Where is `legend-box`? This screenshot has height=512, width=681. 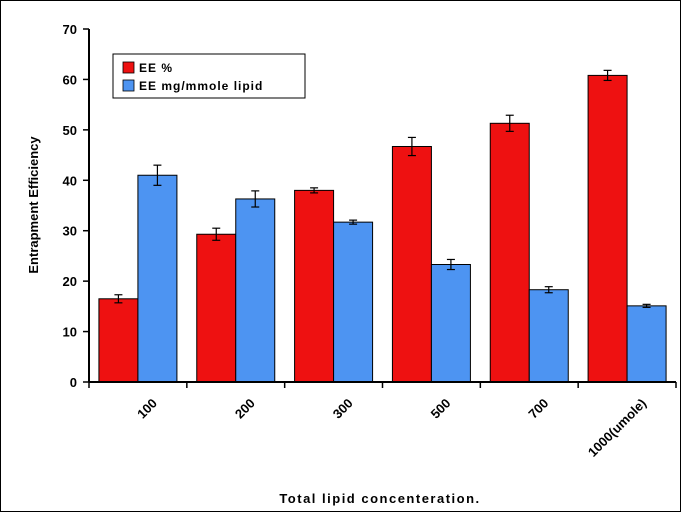 legend-box is located at coordinates (209, 76).